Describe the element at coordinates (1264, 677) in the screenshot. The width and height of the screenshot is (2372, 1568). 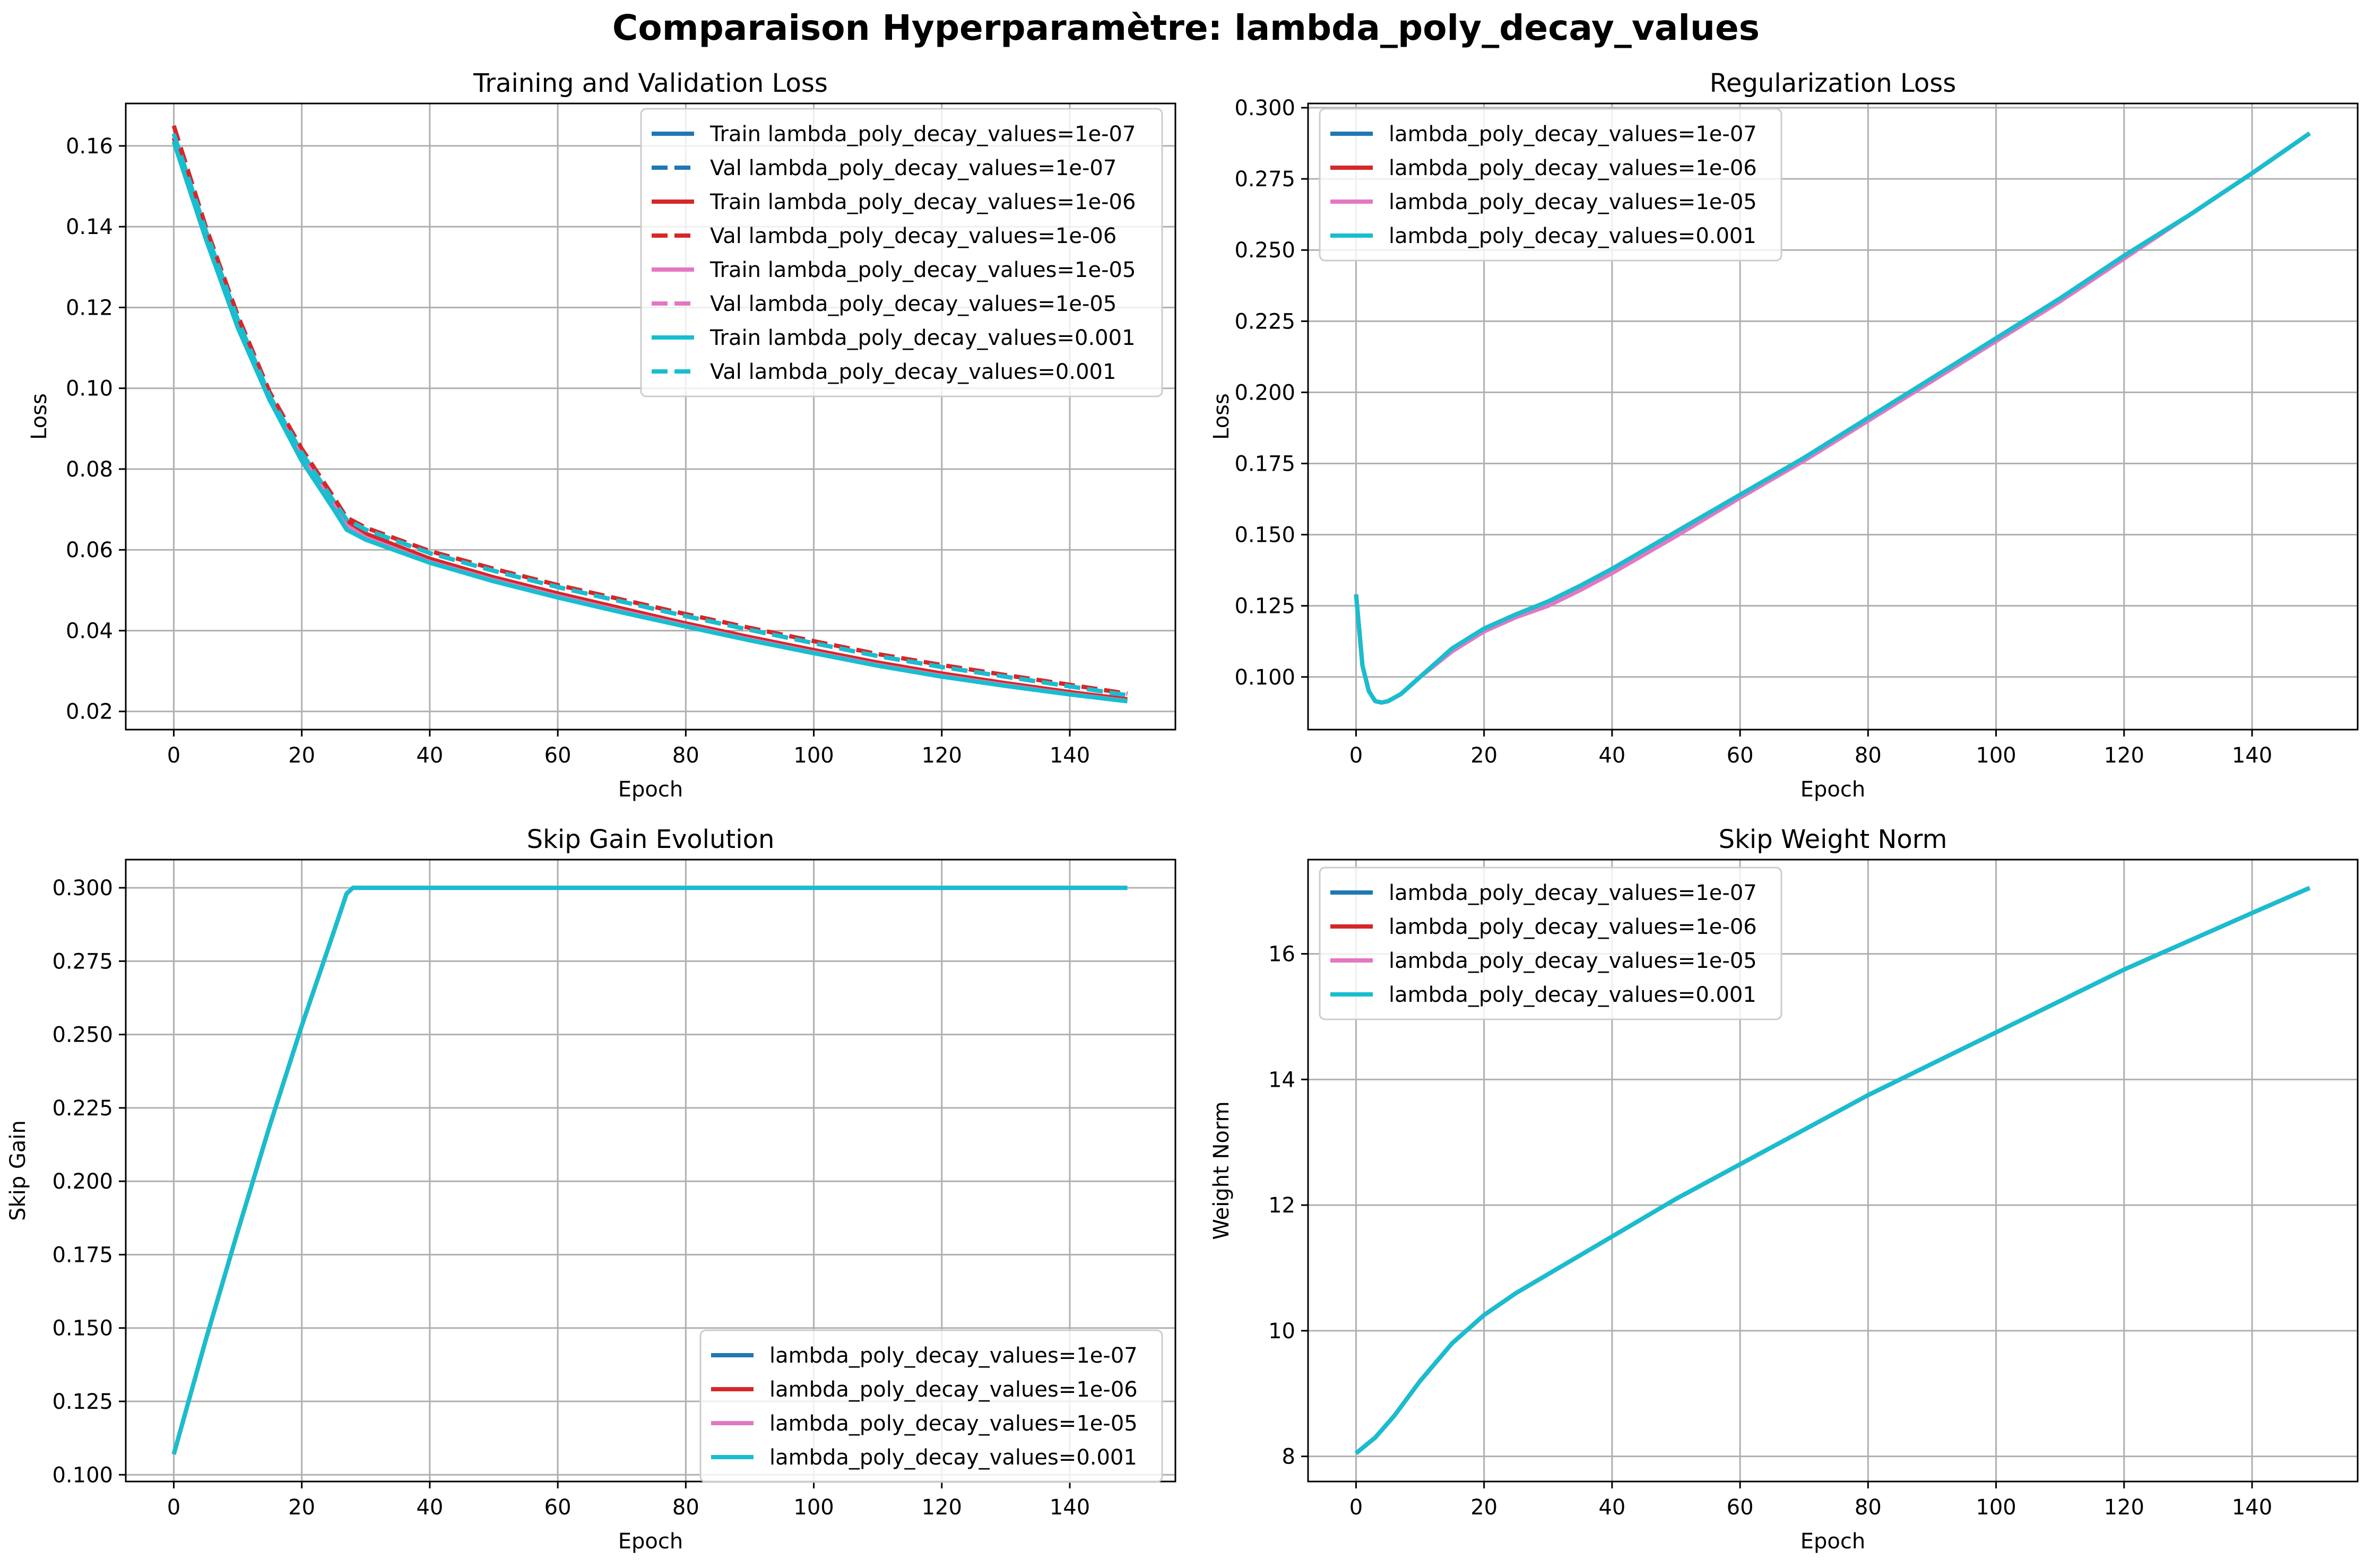
I see `y-tick-label: 0.100` at that location.